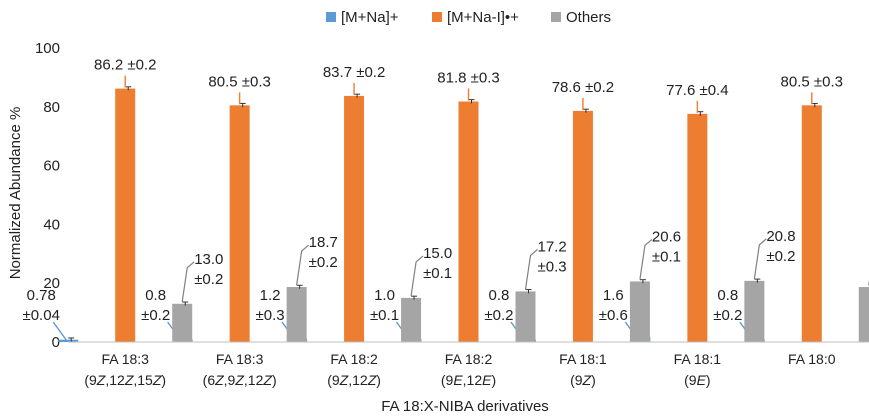  What do you see at coordinates (697, 90) in the screenshot?
I see `data-label: 77.6 ±0.4` at bounding box center [697, 90].